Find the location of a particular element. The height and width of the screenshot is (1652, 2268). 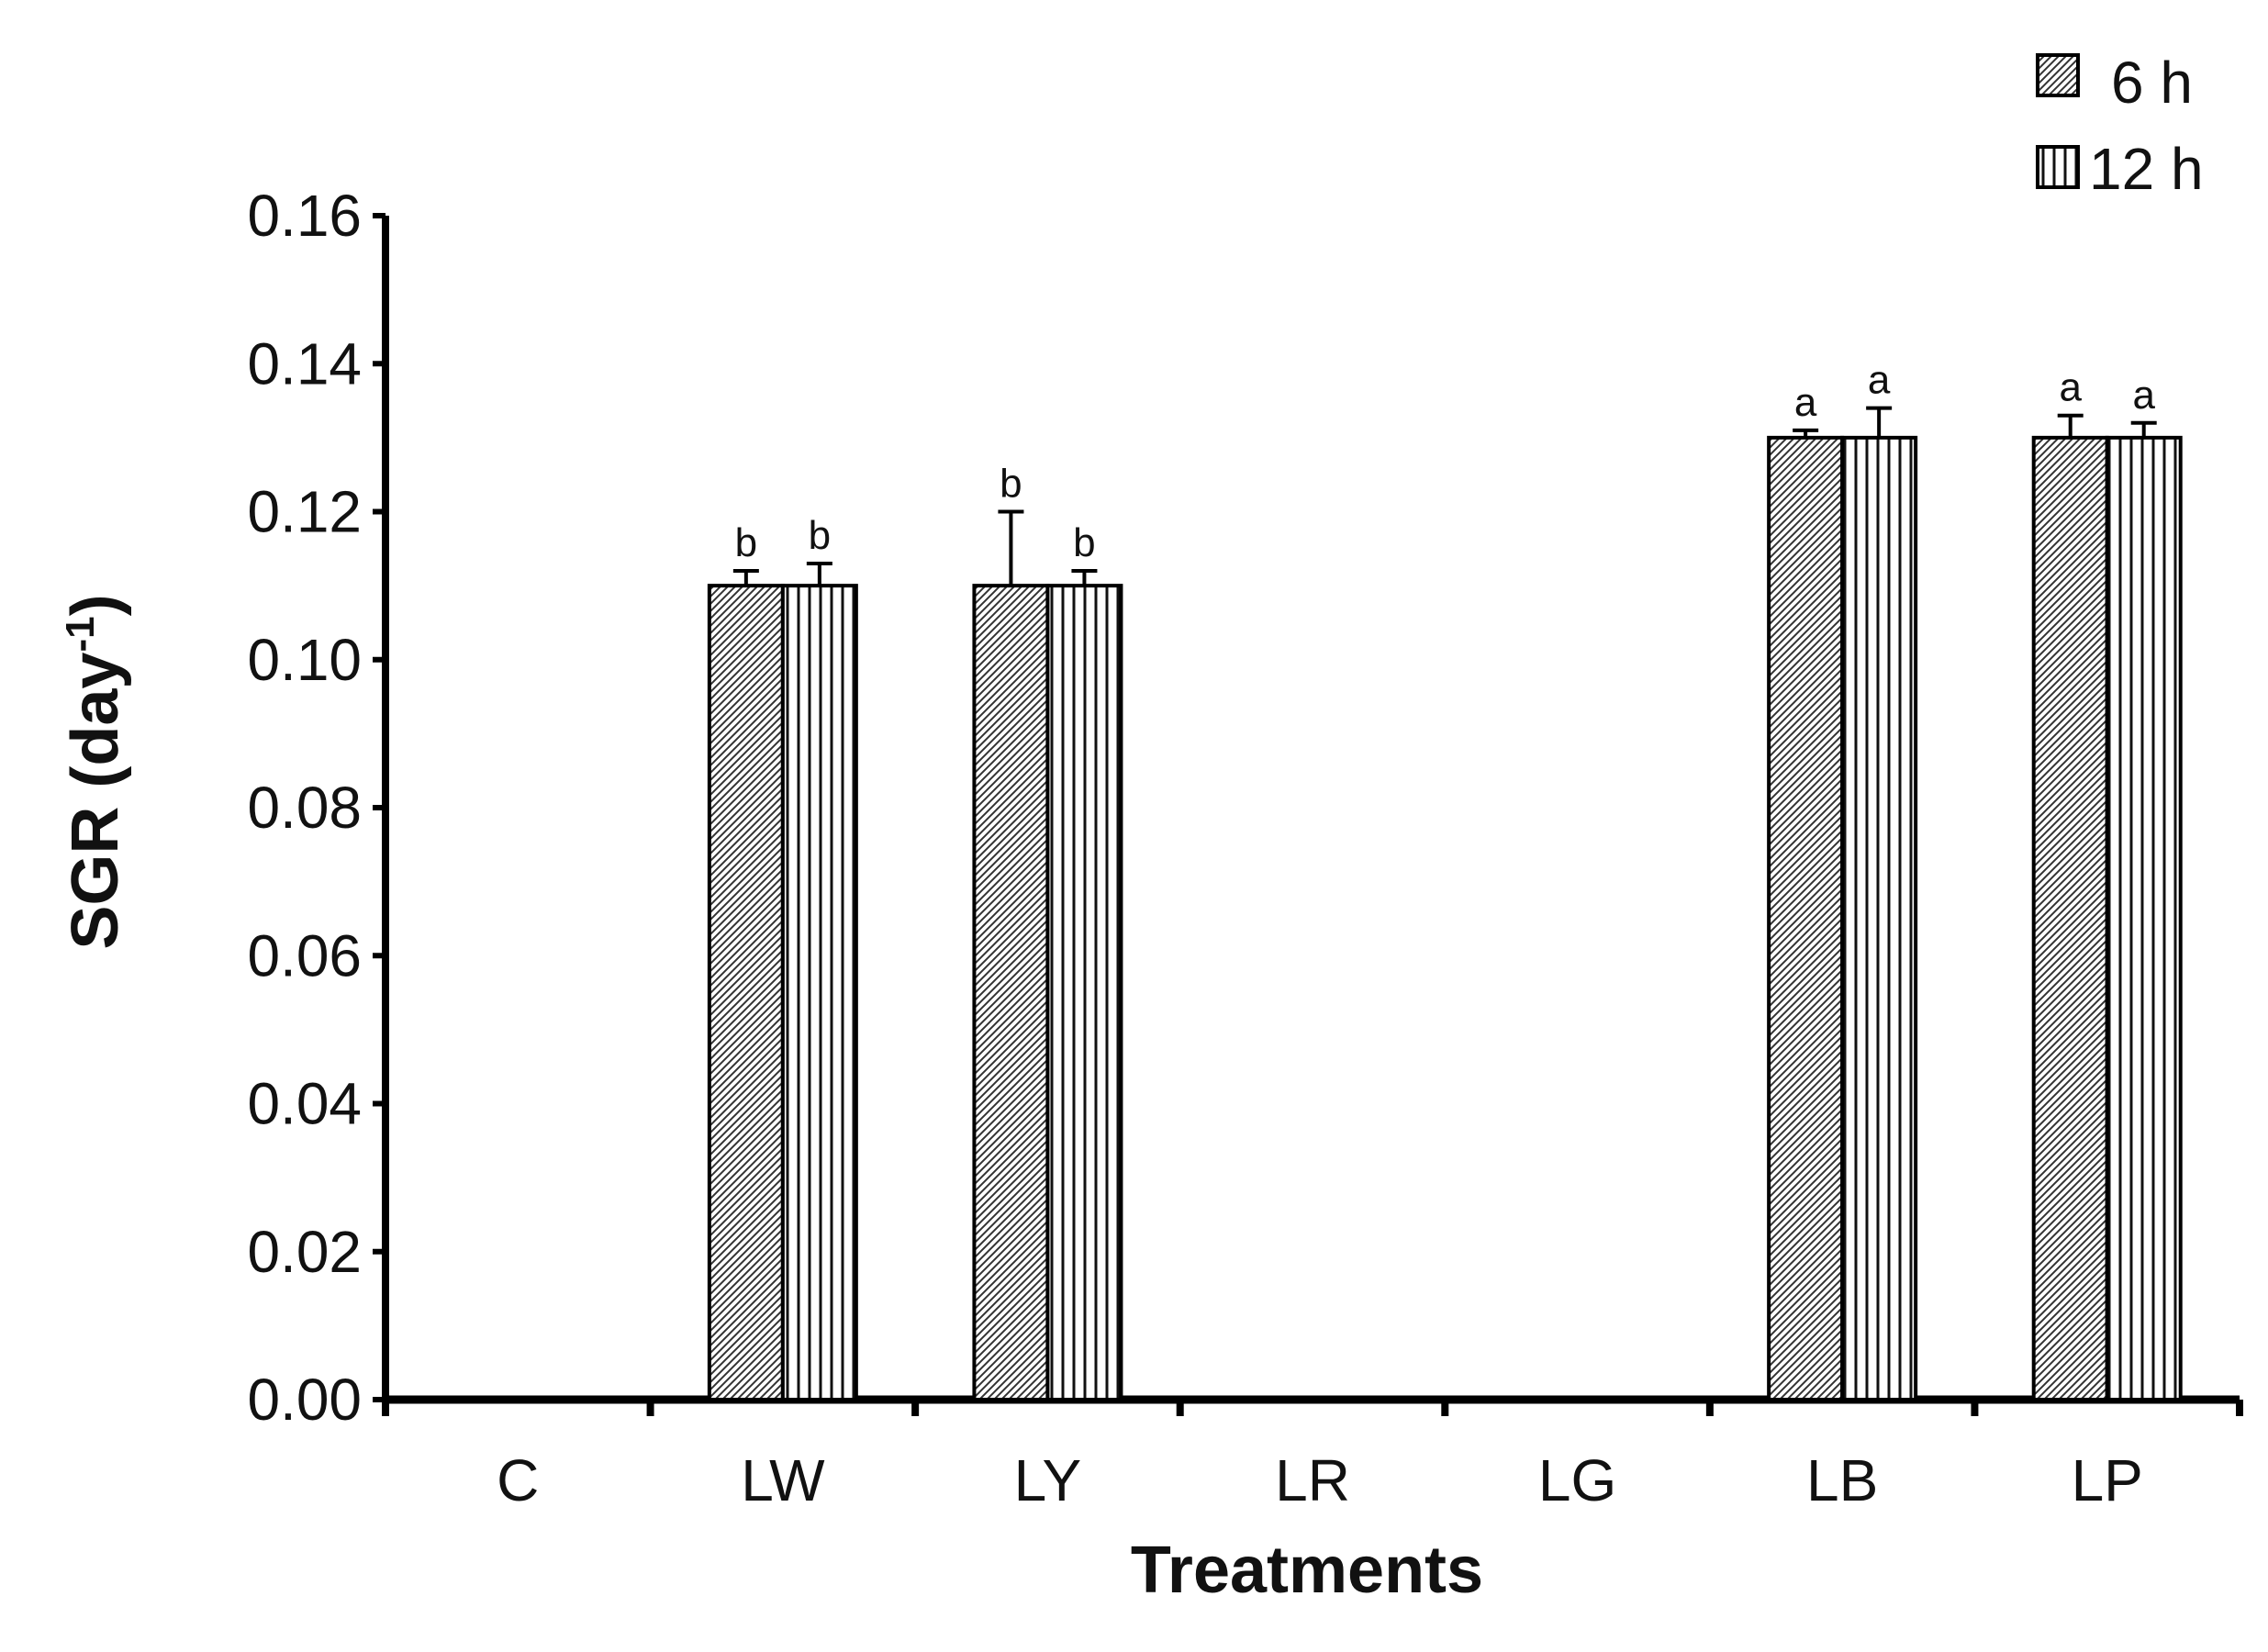

y-axis-title-close: ) is located at coordinates (95, 605).